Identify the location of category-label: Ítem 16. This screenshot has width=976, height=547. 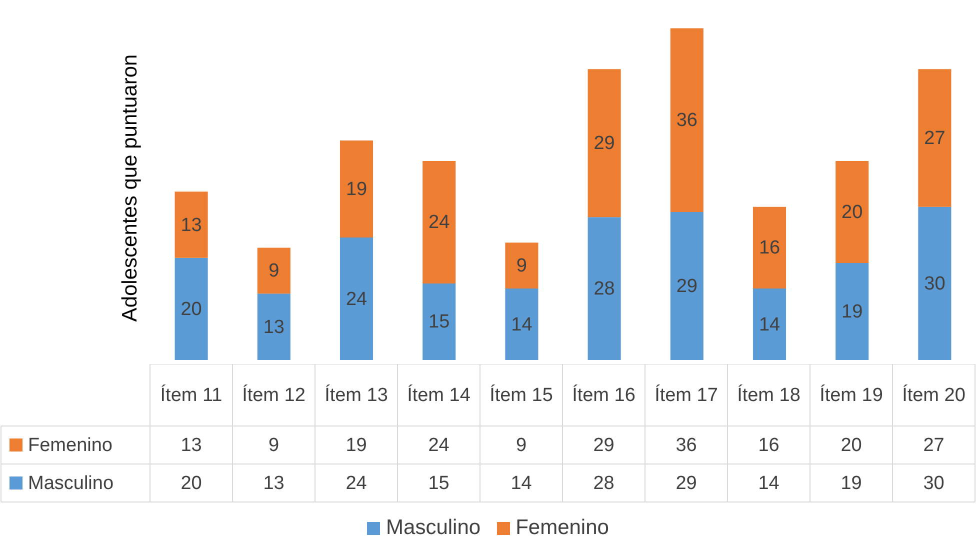
(604, 395).